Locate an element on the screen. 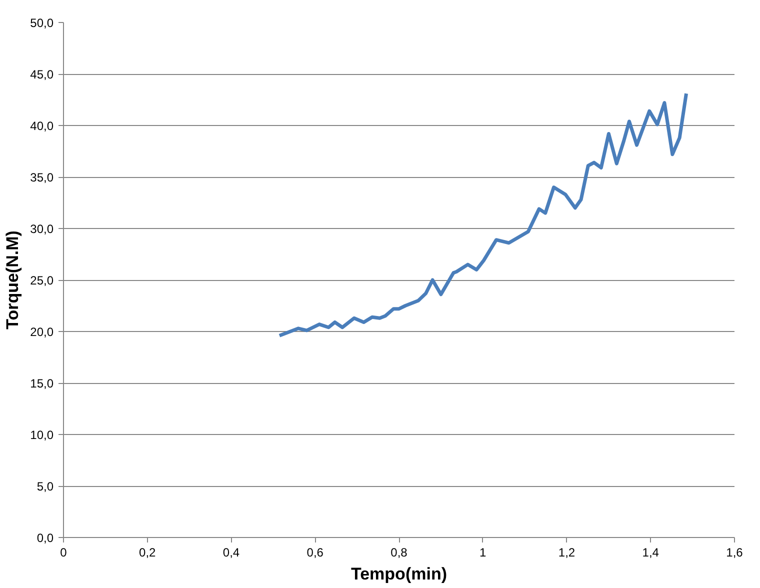 This screenshot has width=760, height=588. y-tick-label: 45,0 is located at coordinates (42, 75).